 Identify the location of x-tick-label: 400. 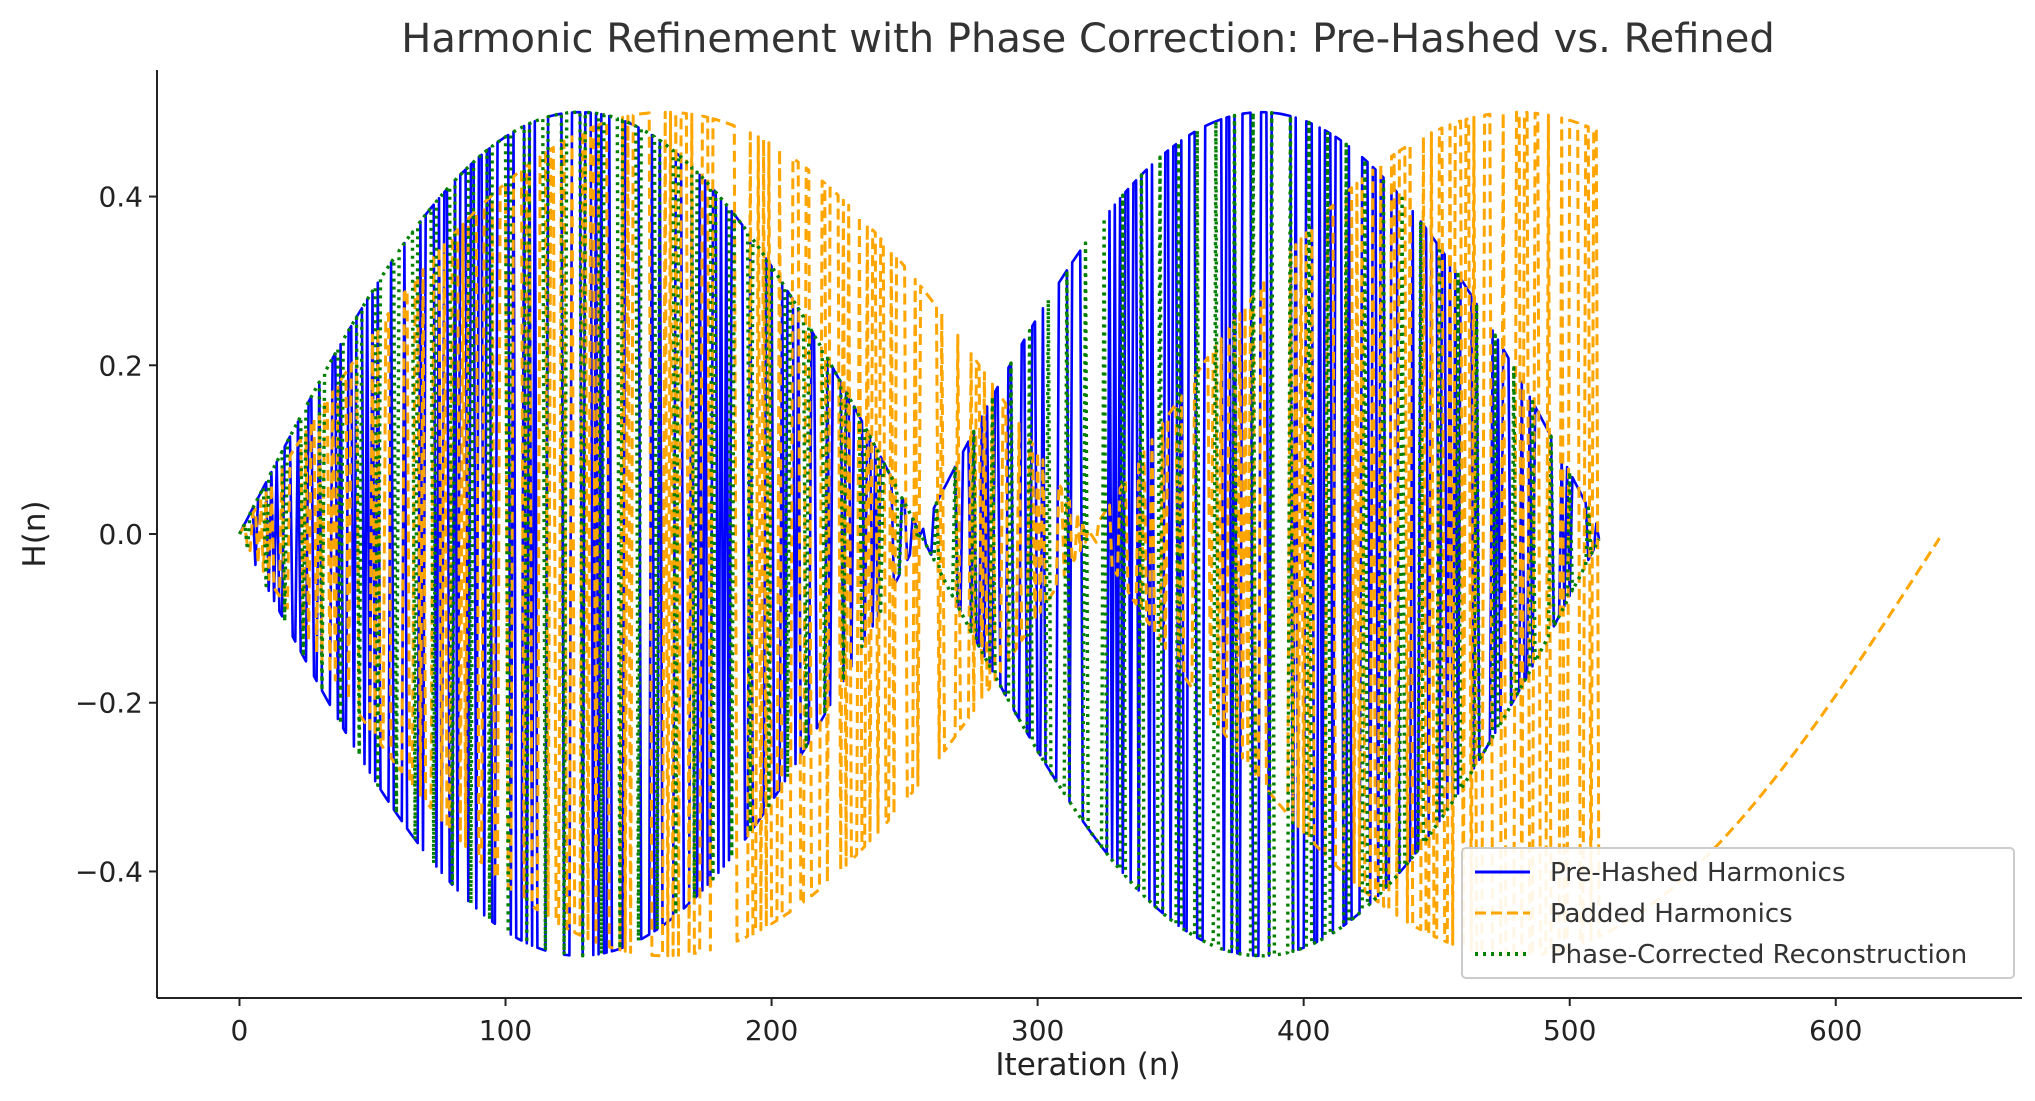
(1303, 1030).